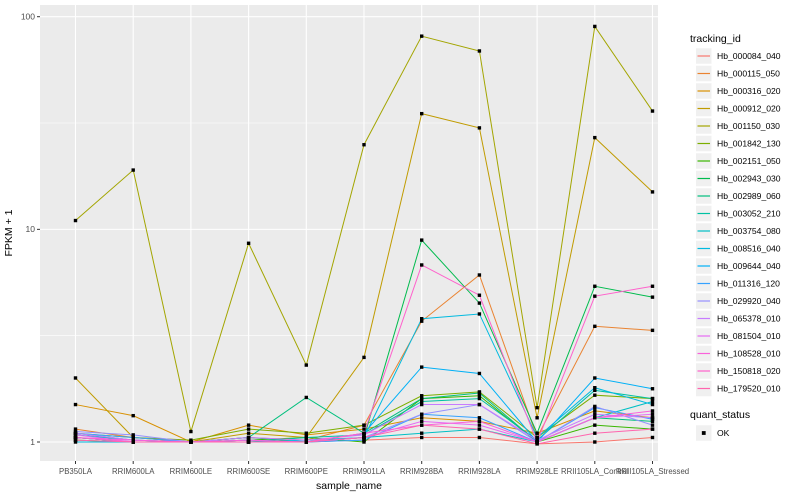  Describe the element at coordinates (749, 354) in the screenshot. I see `legend-label-Hb_108528_010: Hb_108528_010` at that location.